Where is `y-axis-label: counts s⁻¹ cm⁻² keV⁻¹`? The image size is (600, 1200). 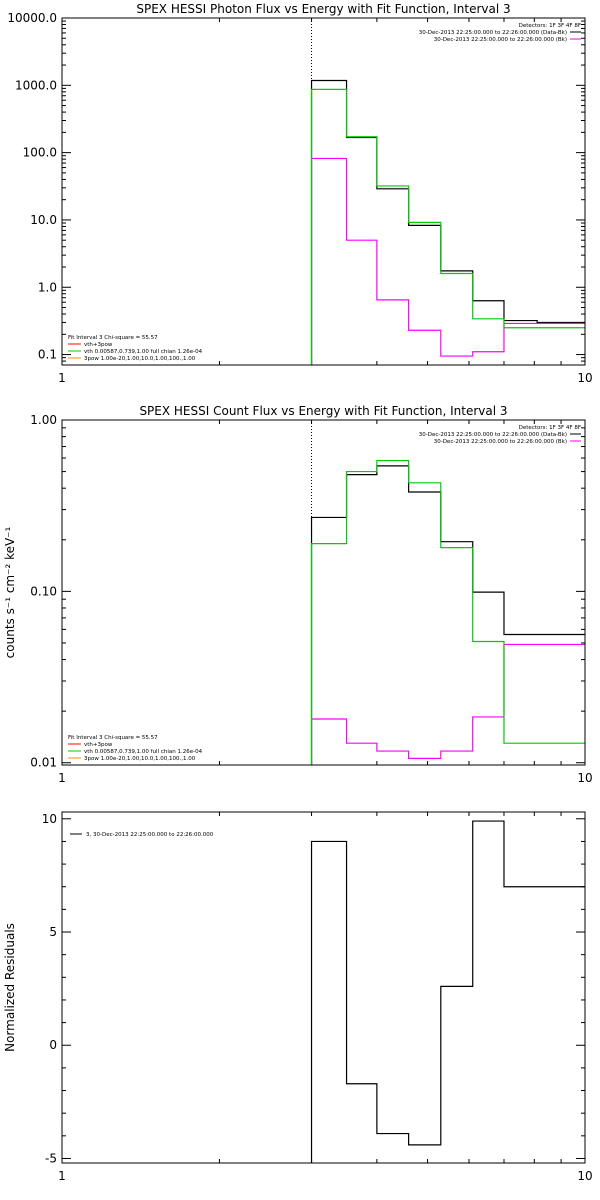 y-axis-label: counts s⁻¹ cm⁻² keV⁻¹ is located at coordinates (10, 592).